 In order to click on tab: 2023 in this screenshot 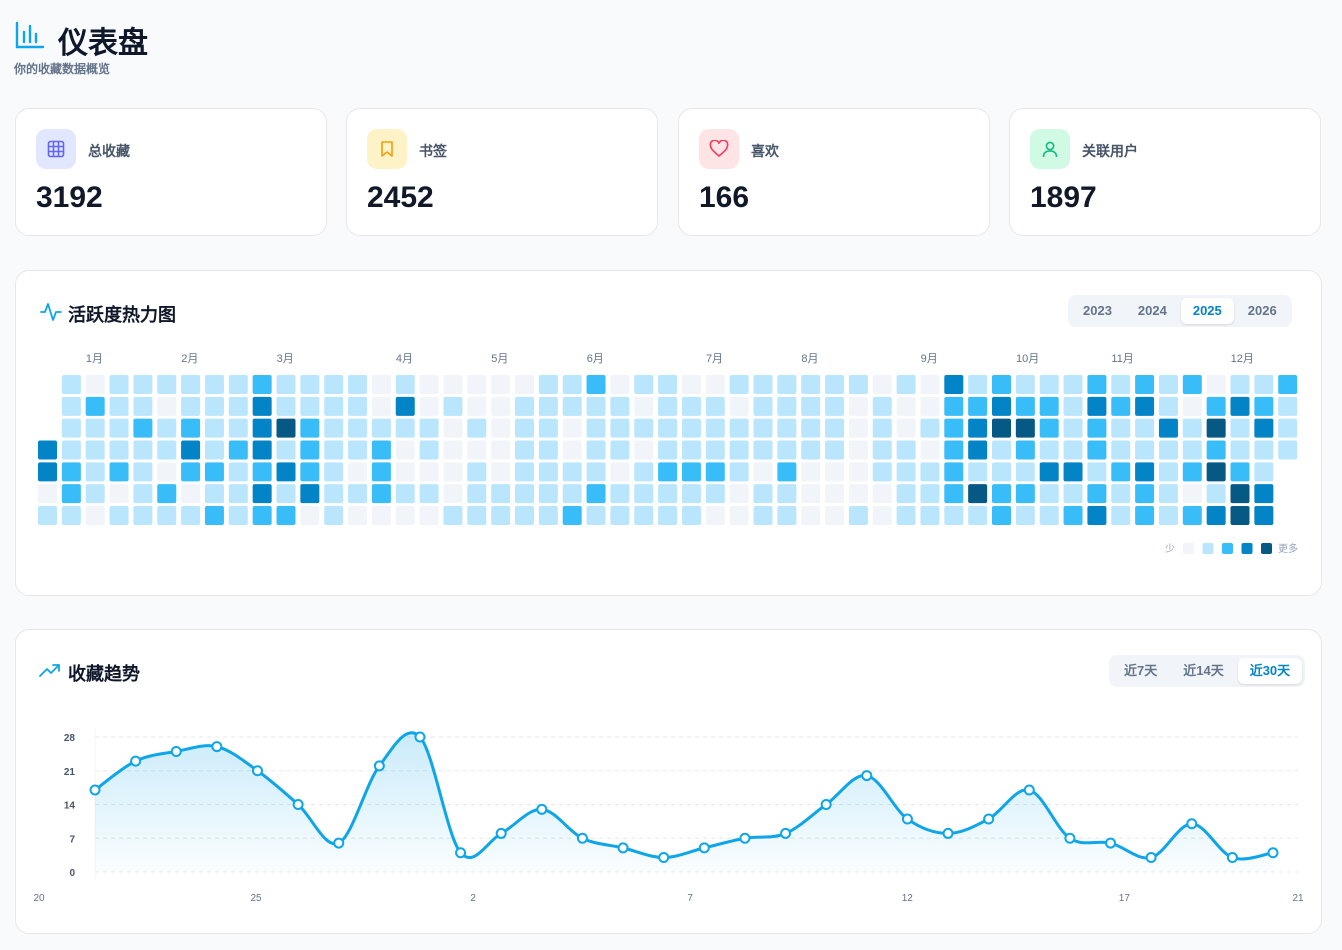, I will do `click(1097, 310)`.